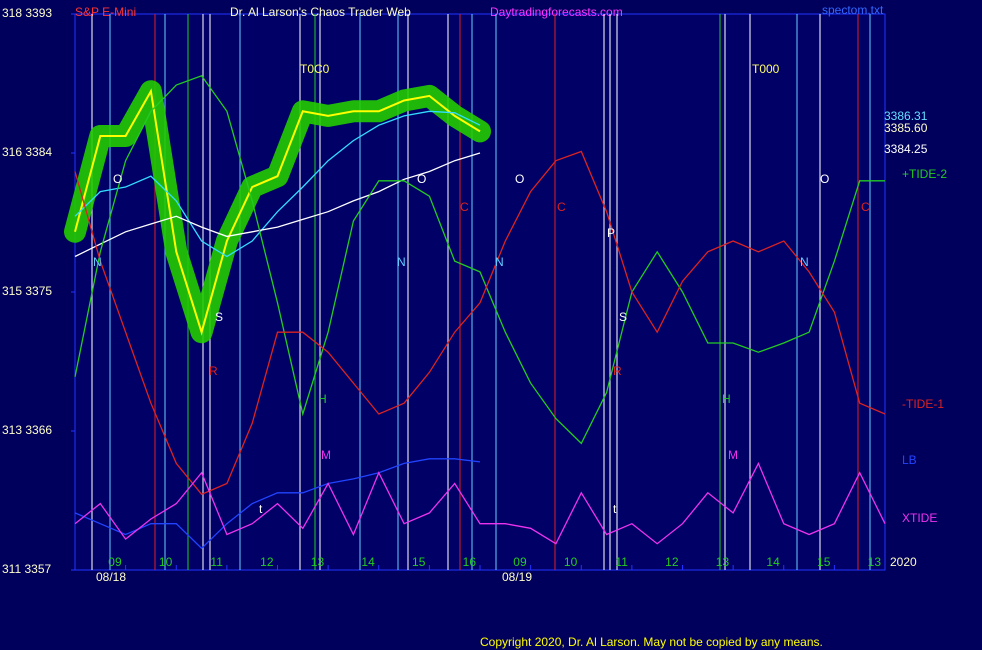 The width and height of the screenshot is (982, 650). I want to click on annotation: P, so click(611, 233).